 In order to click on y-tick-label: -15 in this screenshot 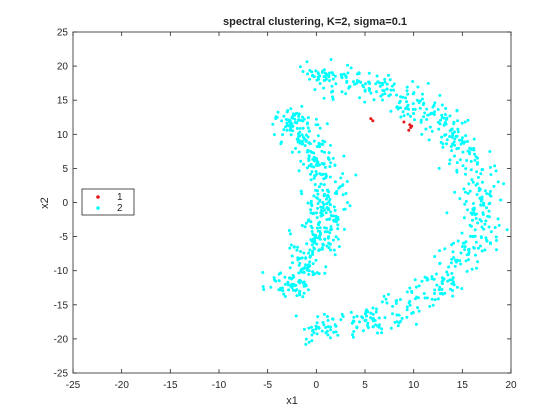, I will do `click(61, 305)`.